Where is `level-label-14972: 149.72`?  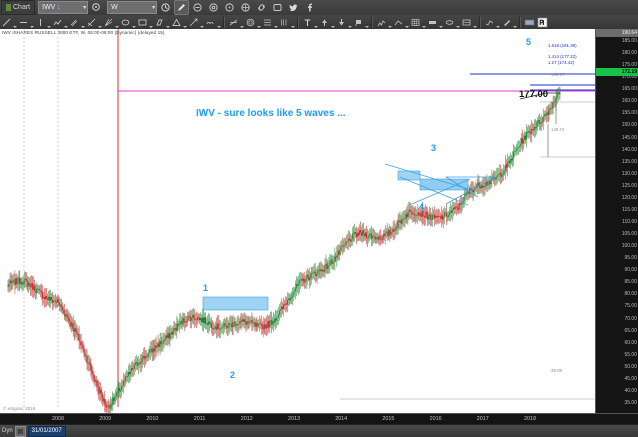
level-label-14972: 149.72 is located at coordinates (558, 129).